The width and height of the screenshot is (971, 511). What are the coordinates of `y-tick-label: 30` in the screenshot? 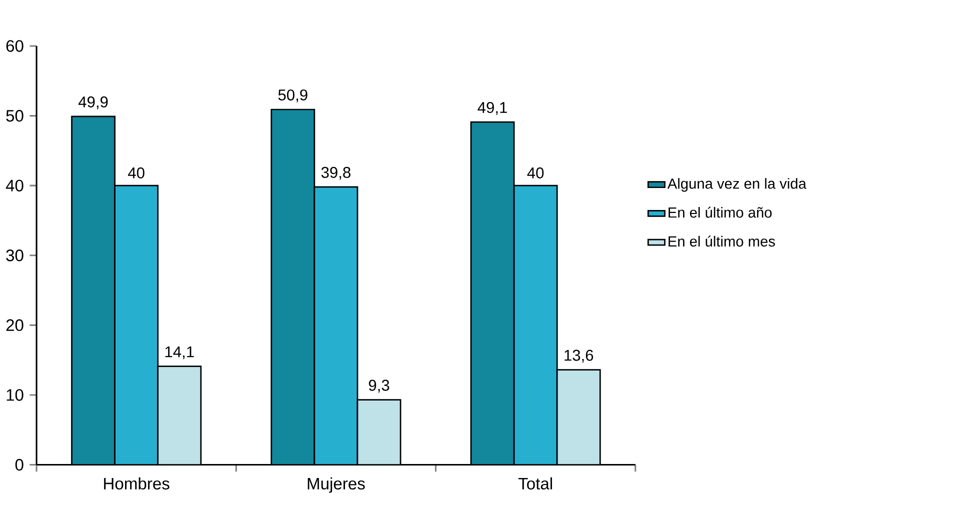 It's located at (15, 256).